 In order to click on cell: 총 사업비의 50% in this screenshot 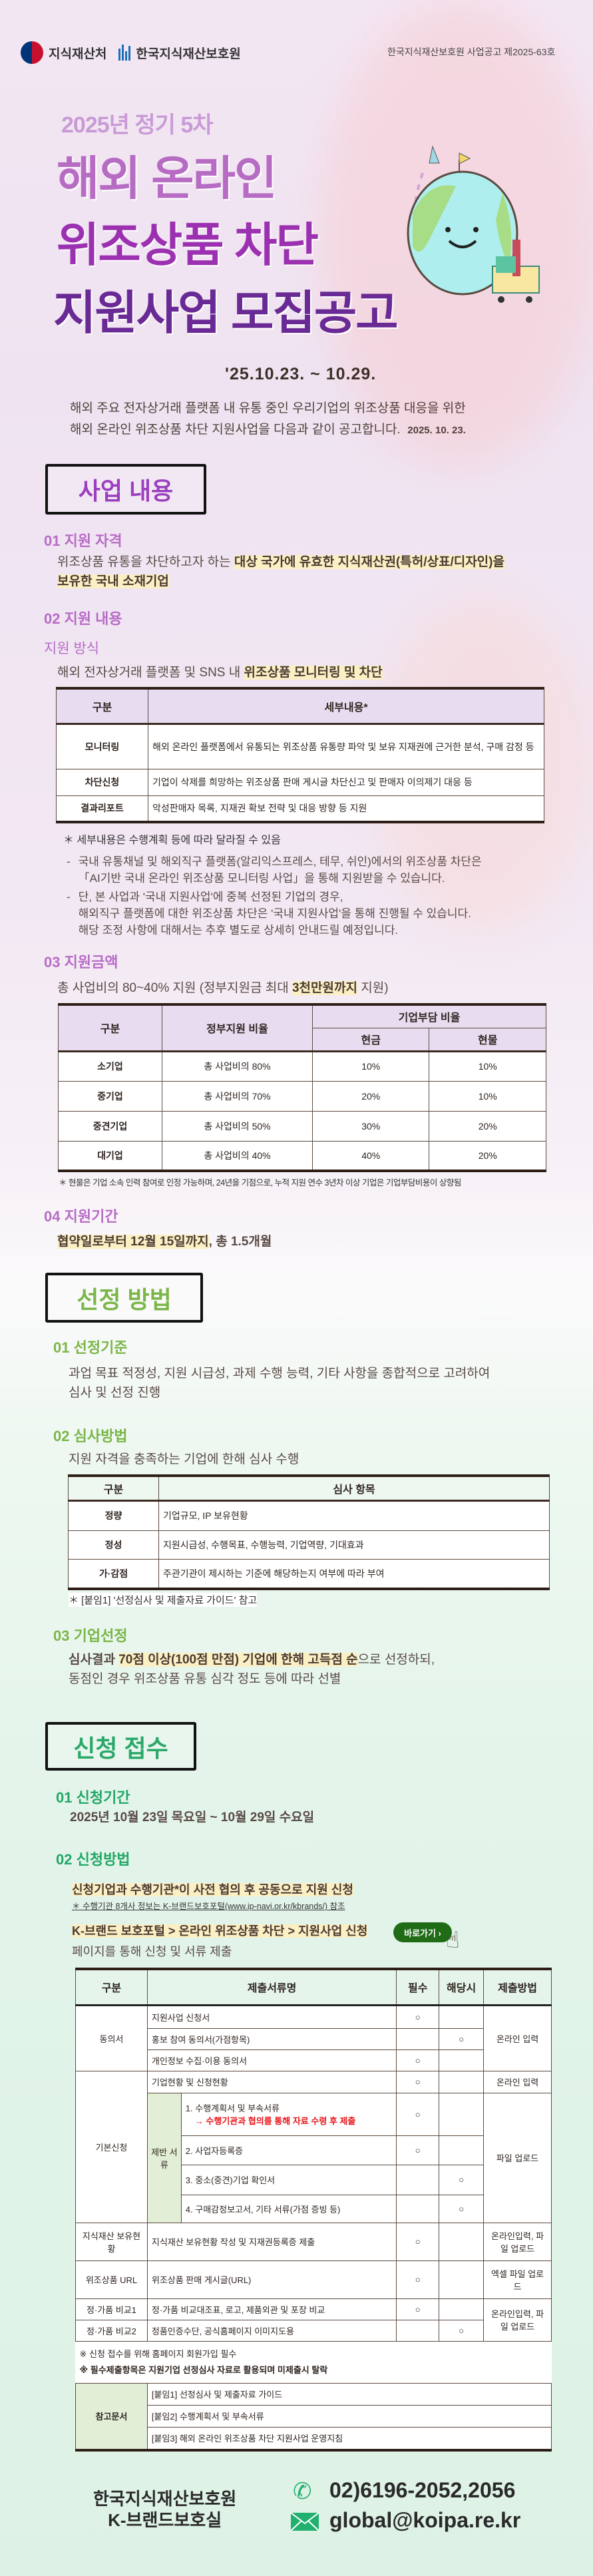, I will do `click(237, 1126)`.